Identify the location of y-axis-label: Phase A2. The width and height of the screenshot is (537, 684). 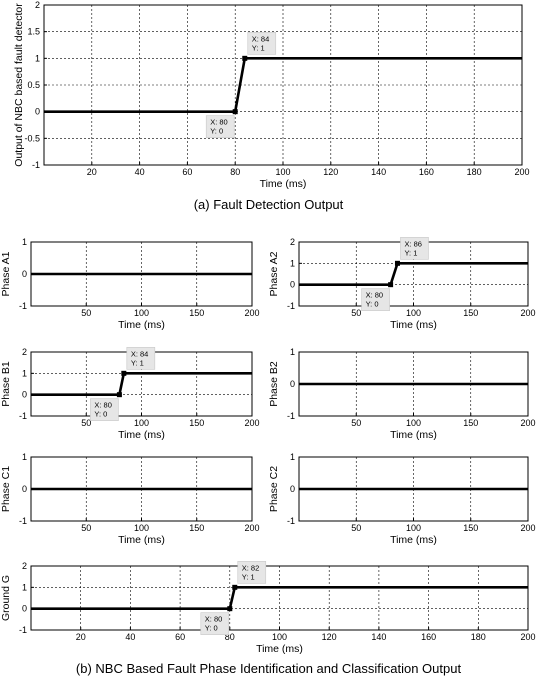
(274, 273).